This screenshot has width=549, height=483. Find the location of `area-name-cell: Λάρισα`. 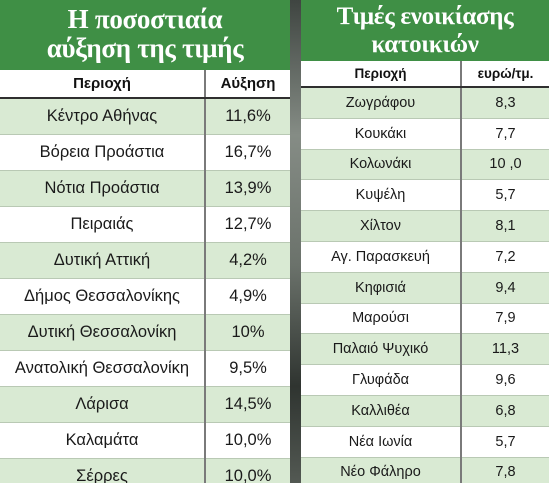

area-name-cell: Λάρισα is located at coordinates (102, 404).